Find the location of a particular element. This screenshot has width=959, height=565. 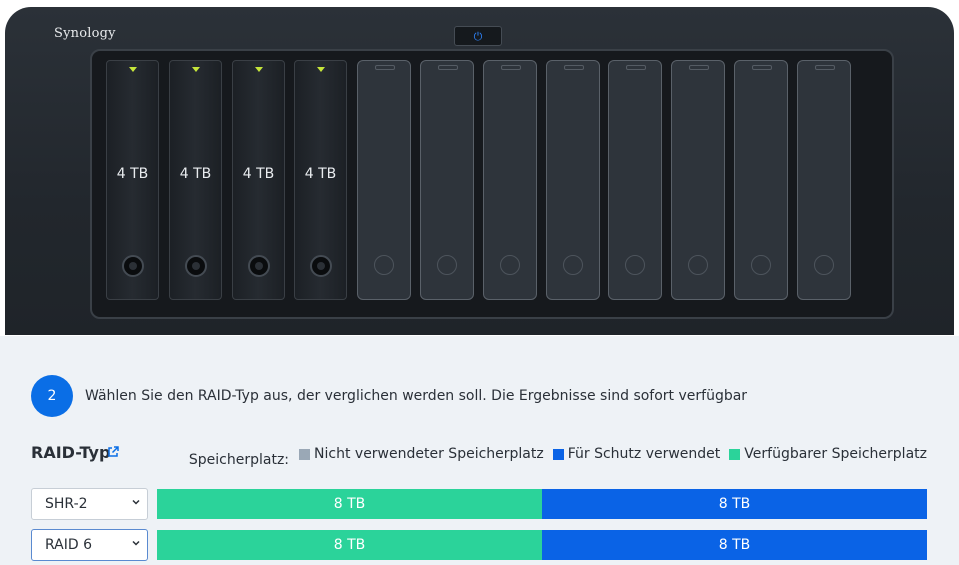

drive-bay-2: 4 TB is located at coordinates (195, 180).